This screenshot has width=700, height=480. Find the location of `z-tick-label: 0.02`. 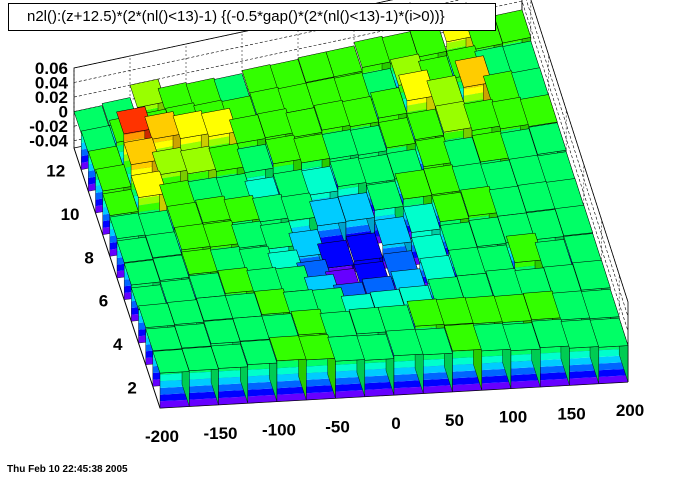

z-tick-label: 0.02 is located at coordinates (51, 97).